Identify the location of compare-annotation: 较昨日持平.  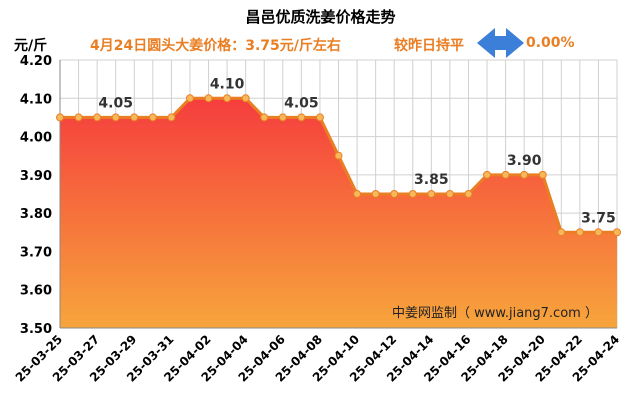
(429, 46).